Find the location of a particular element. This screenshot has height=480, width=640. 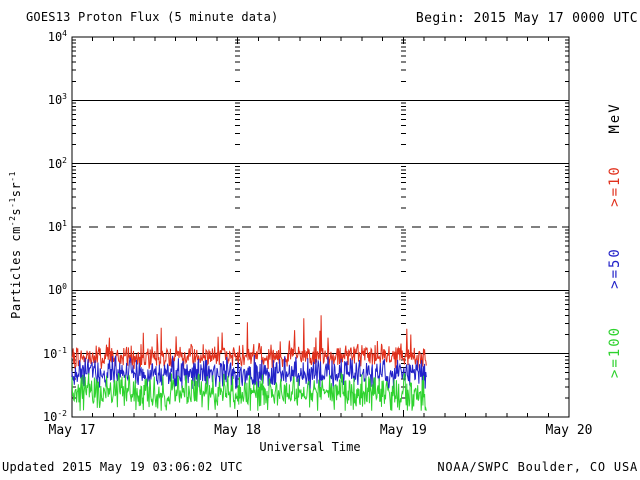

legend-ge50-label: >=50 is located at coordinates (614, 268).